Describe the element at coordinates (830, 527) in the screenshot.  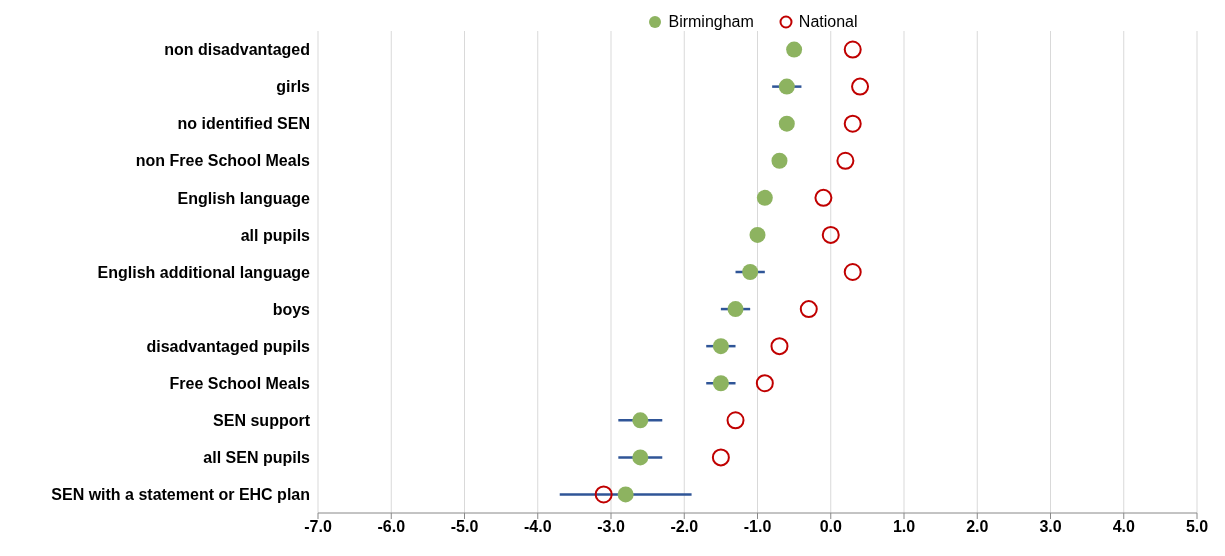
I see `x-tick-label: 0.0` at that location.